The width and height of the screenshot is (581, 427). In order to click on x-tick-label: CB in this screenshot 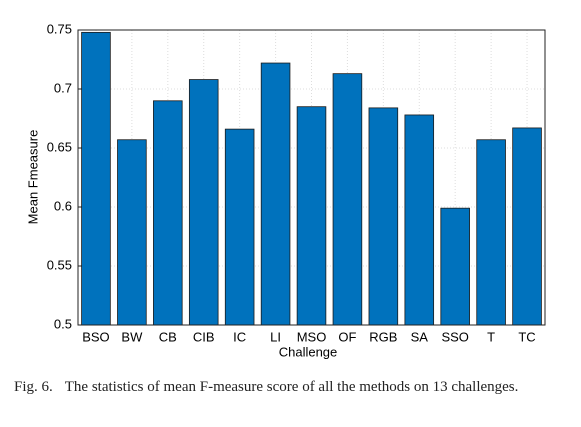, I will do `click(168, 336)`.